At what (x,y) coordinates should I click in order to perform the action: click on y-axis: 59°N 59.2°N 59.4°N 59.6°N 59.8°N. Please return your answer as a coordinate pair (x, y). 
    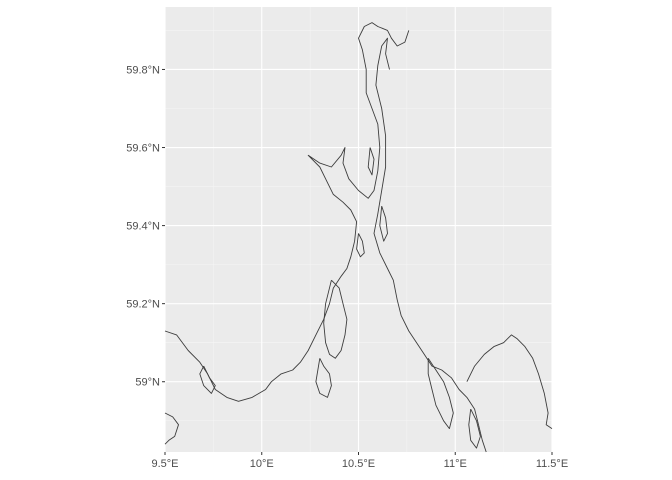
    Looking at the image, I should click on (145, 226).